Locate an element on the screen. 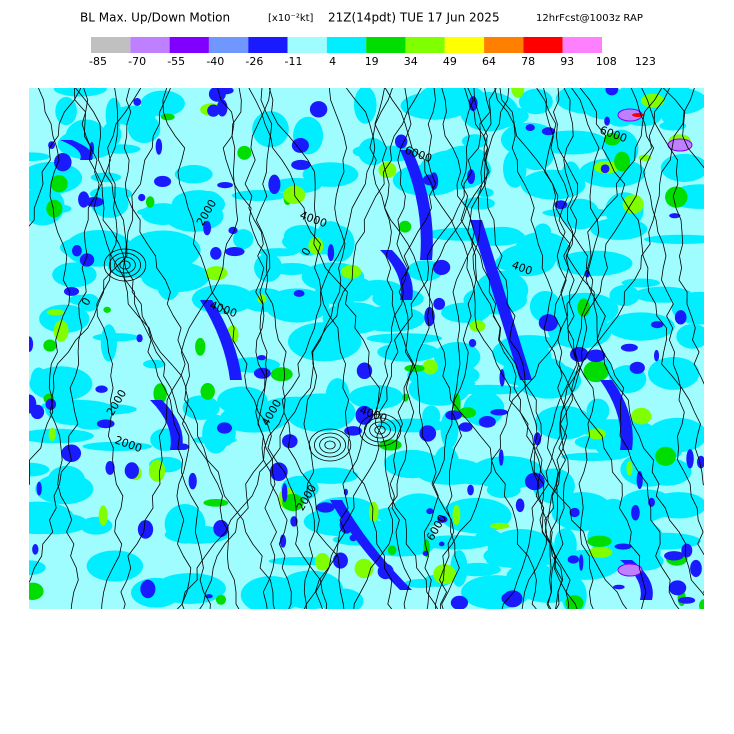 The width and height of the screenshot is (734, 734). valid-time: 21Z(14pdt) TUE 17 Jun 2025 is located at coordinates (414, 18).